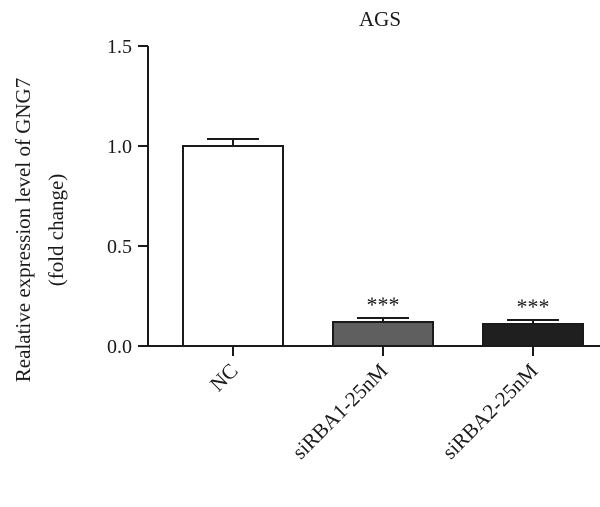 This screenshot has width=600, height=507. What do you see at coordinates (119, 247) in the screenshot?
I see `y-tick-label: 0.5` at bounding box center [119, 247].